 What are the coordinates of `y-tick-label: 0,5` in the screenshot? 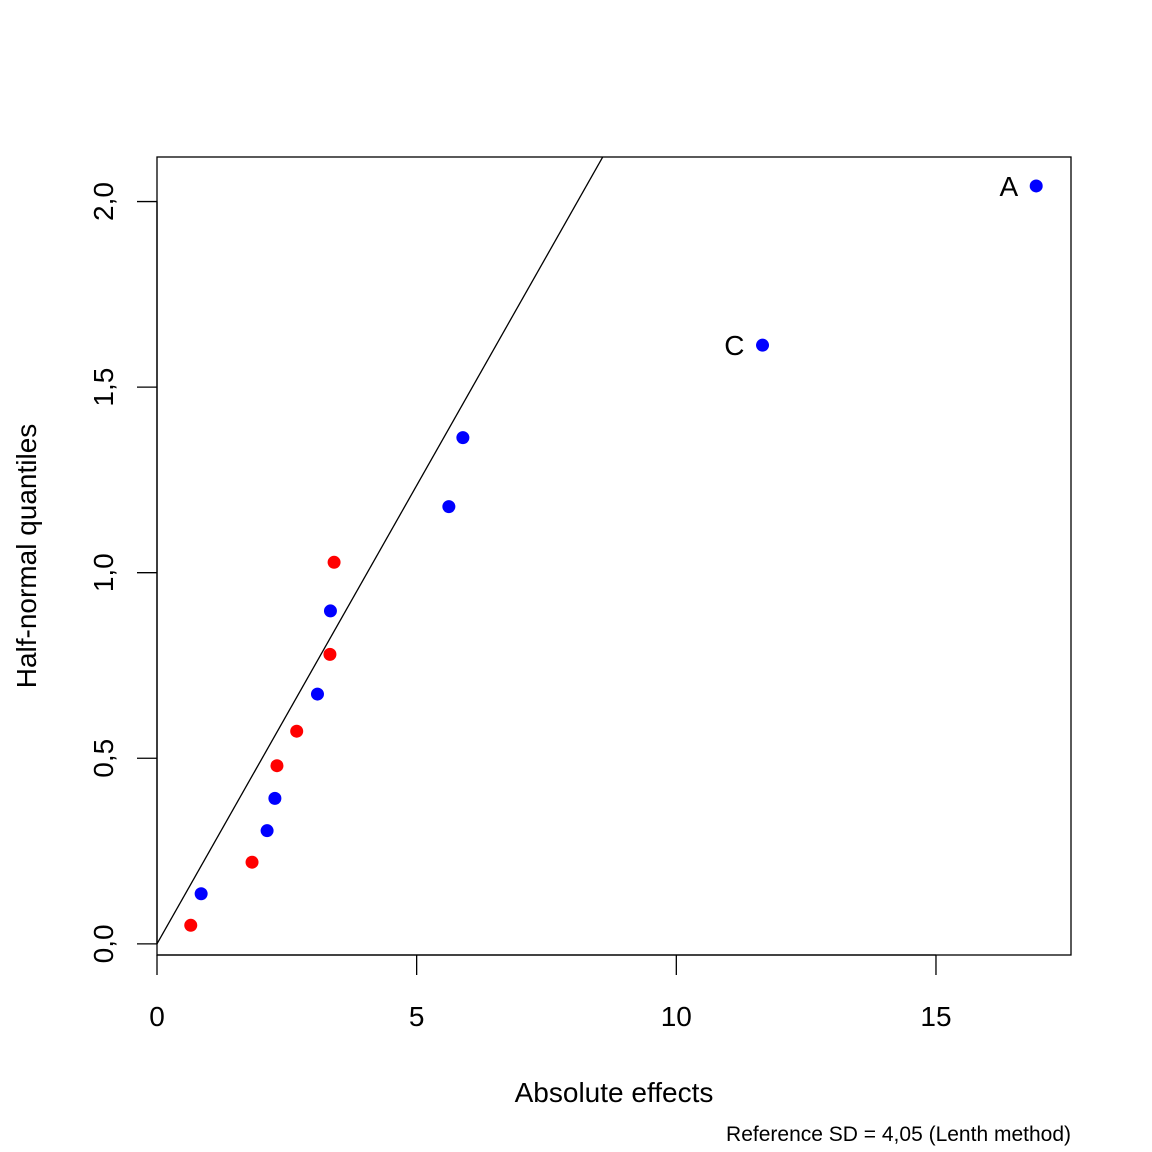 It's located at (103, 758).